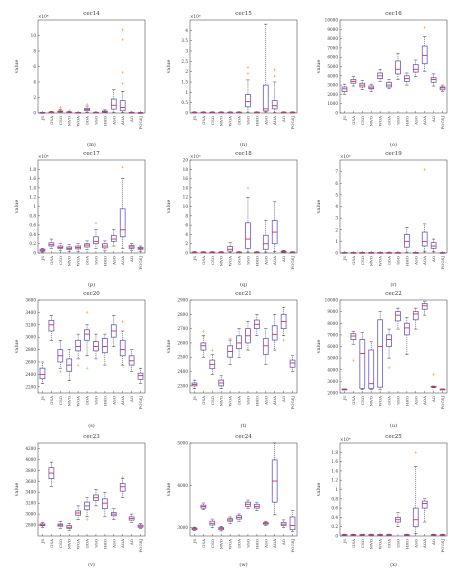  Describe the element at coordinates (336, 113) in the screenshot. I see `y-tick-label: 0` at that location.